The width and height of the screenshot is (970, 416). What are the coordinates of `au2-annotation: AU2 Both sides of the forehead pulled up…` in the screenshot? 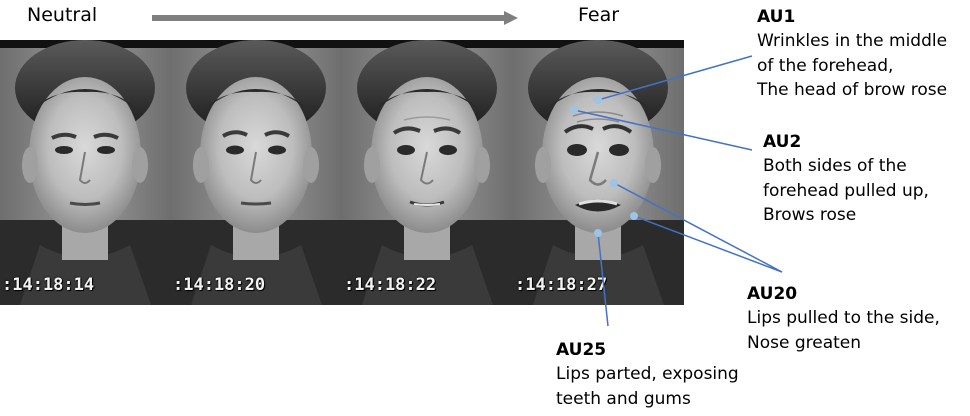 It's located at (846, 178).